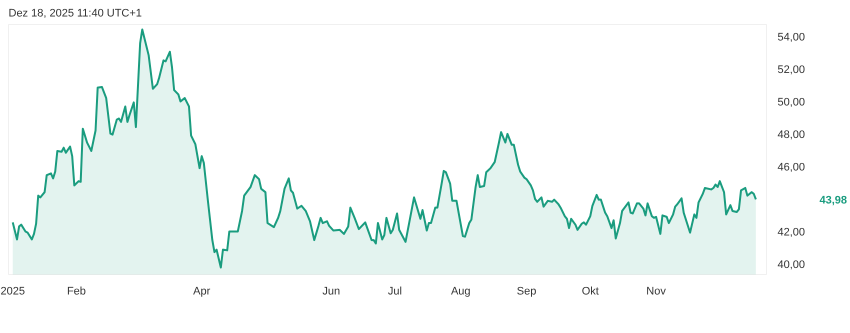  Describe the element at coordinates (792, 135) in the screenshot. I see `y-tick-label: 48,00` at that location.